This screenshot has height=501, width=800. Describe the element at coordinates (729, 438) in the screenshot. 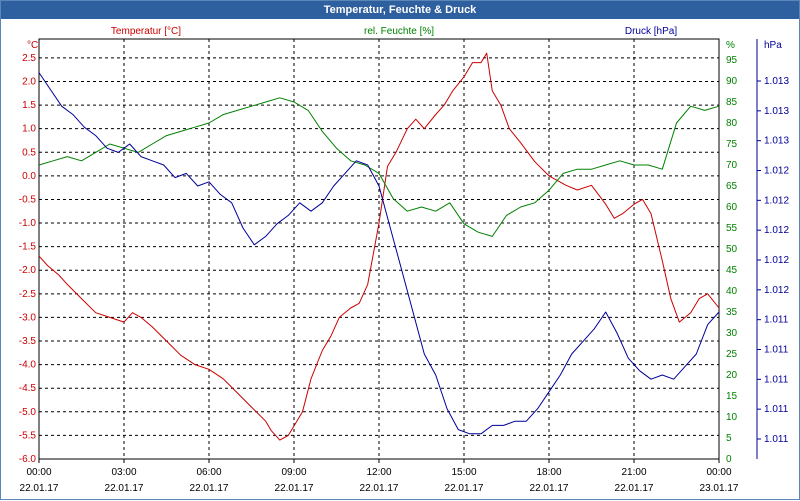

I see `humidity-tick-label: 5` at that location.